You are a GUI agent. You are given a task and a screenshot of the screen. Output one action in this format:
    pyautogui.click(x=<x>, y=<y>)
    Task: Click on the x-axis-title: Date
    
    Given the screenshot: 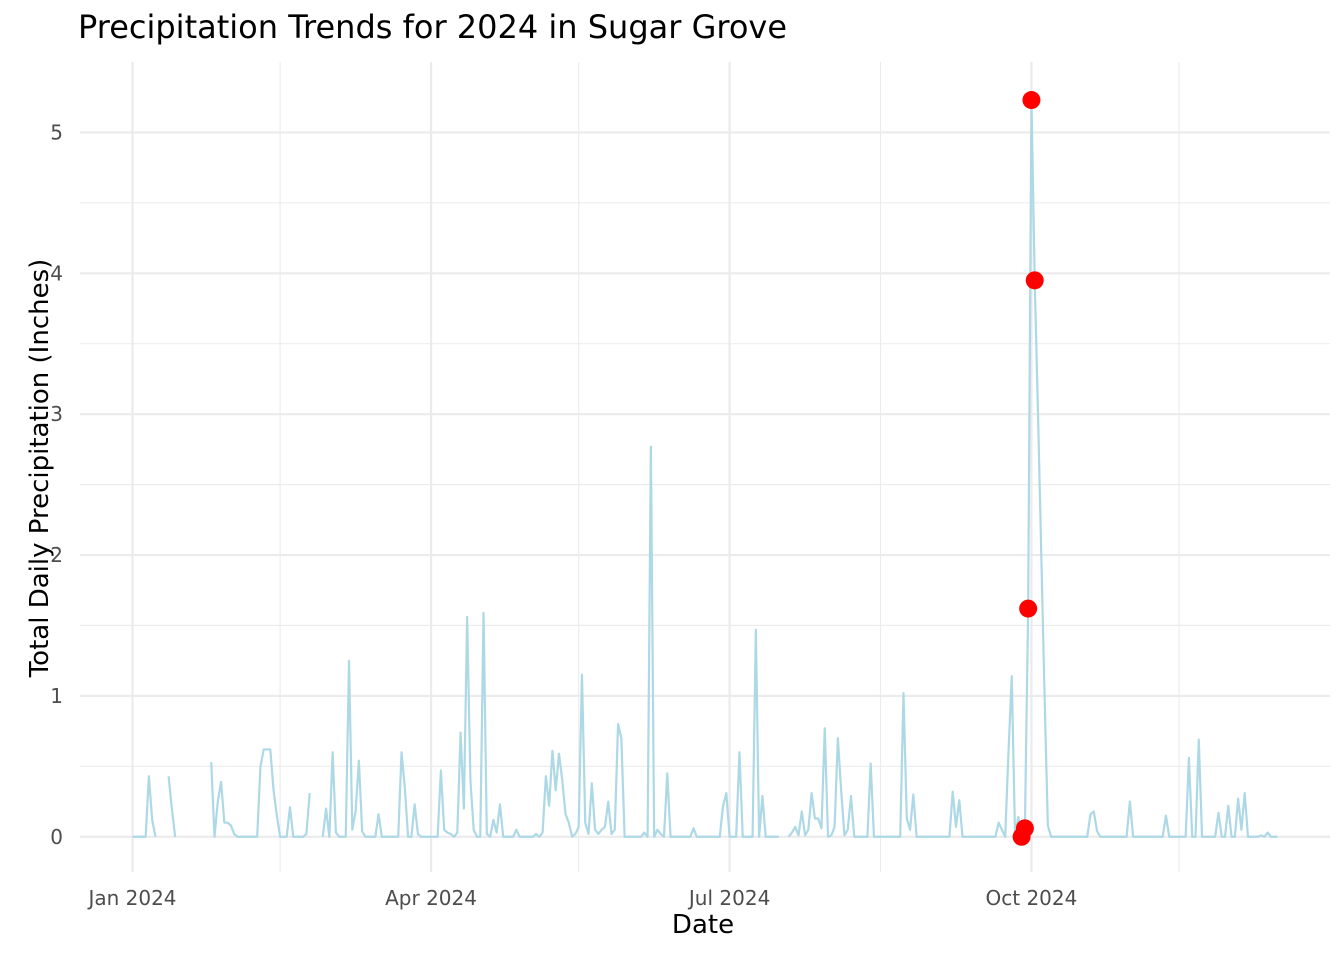 What is the action you would take?
    pyautogui.click(x=703, y=925)
    